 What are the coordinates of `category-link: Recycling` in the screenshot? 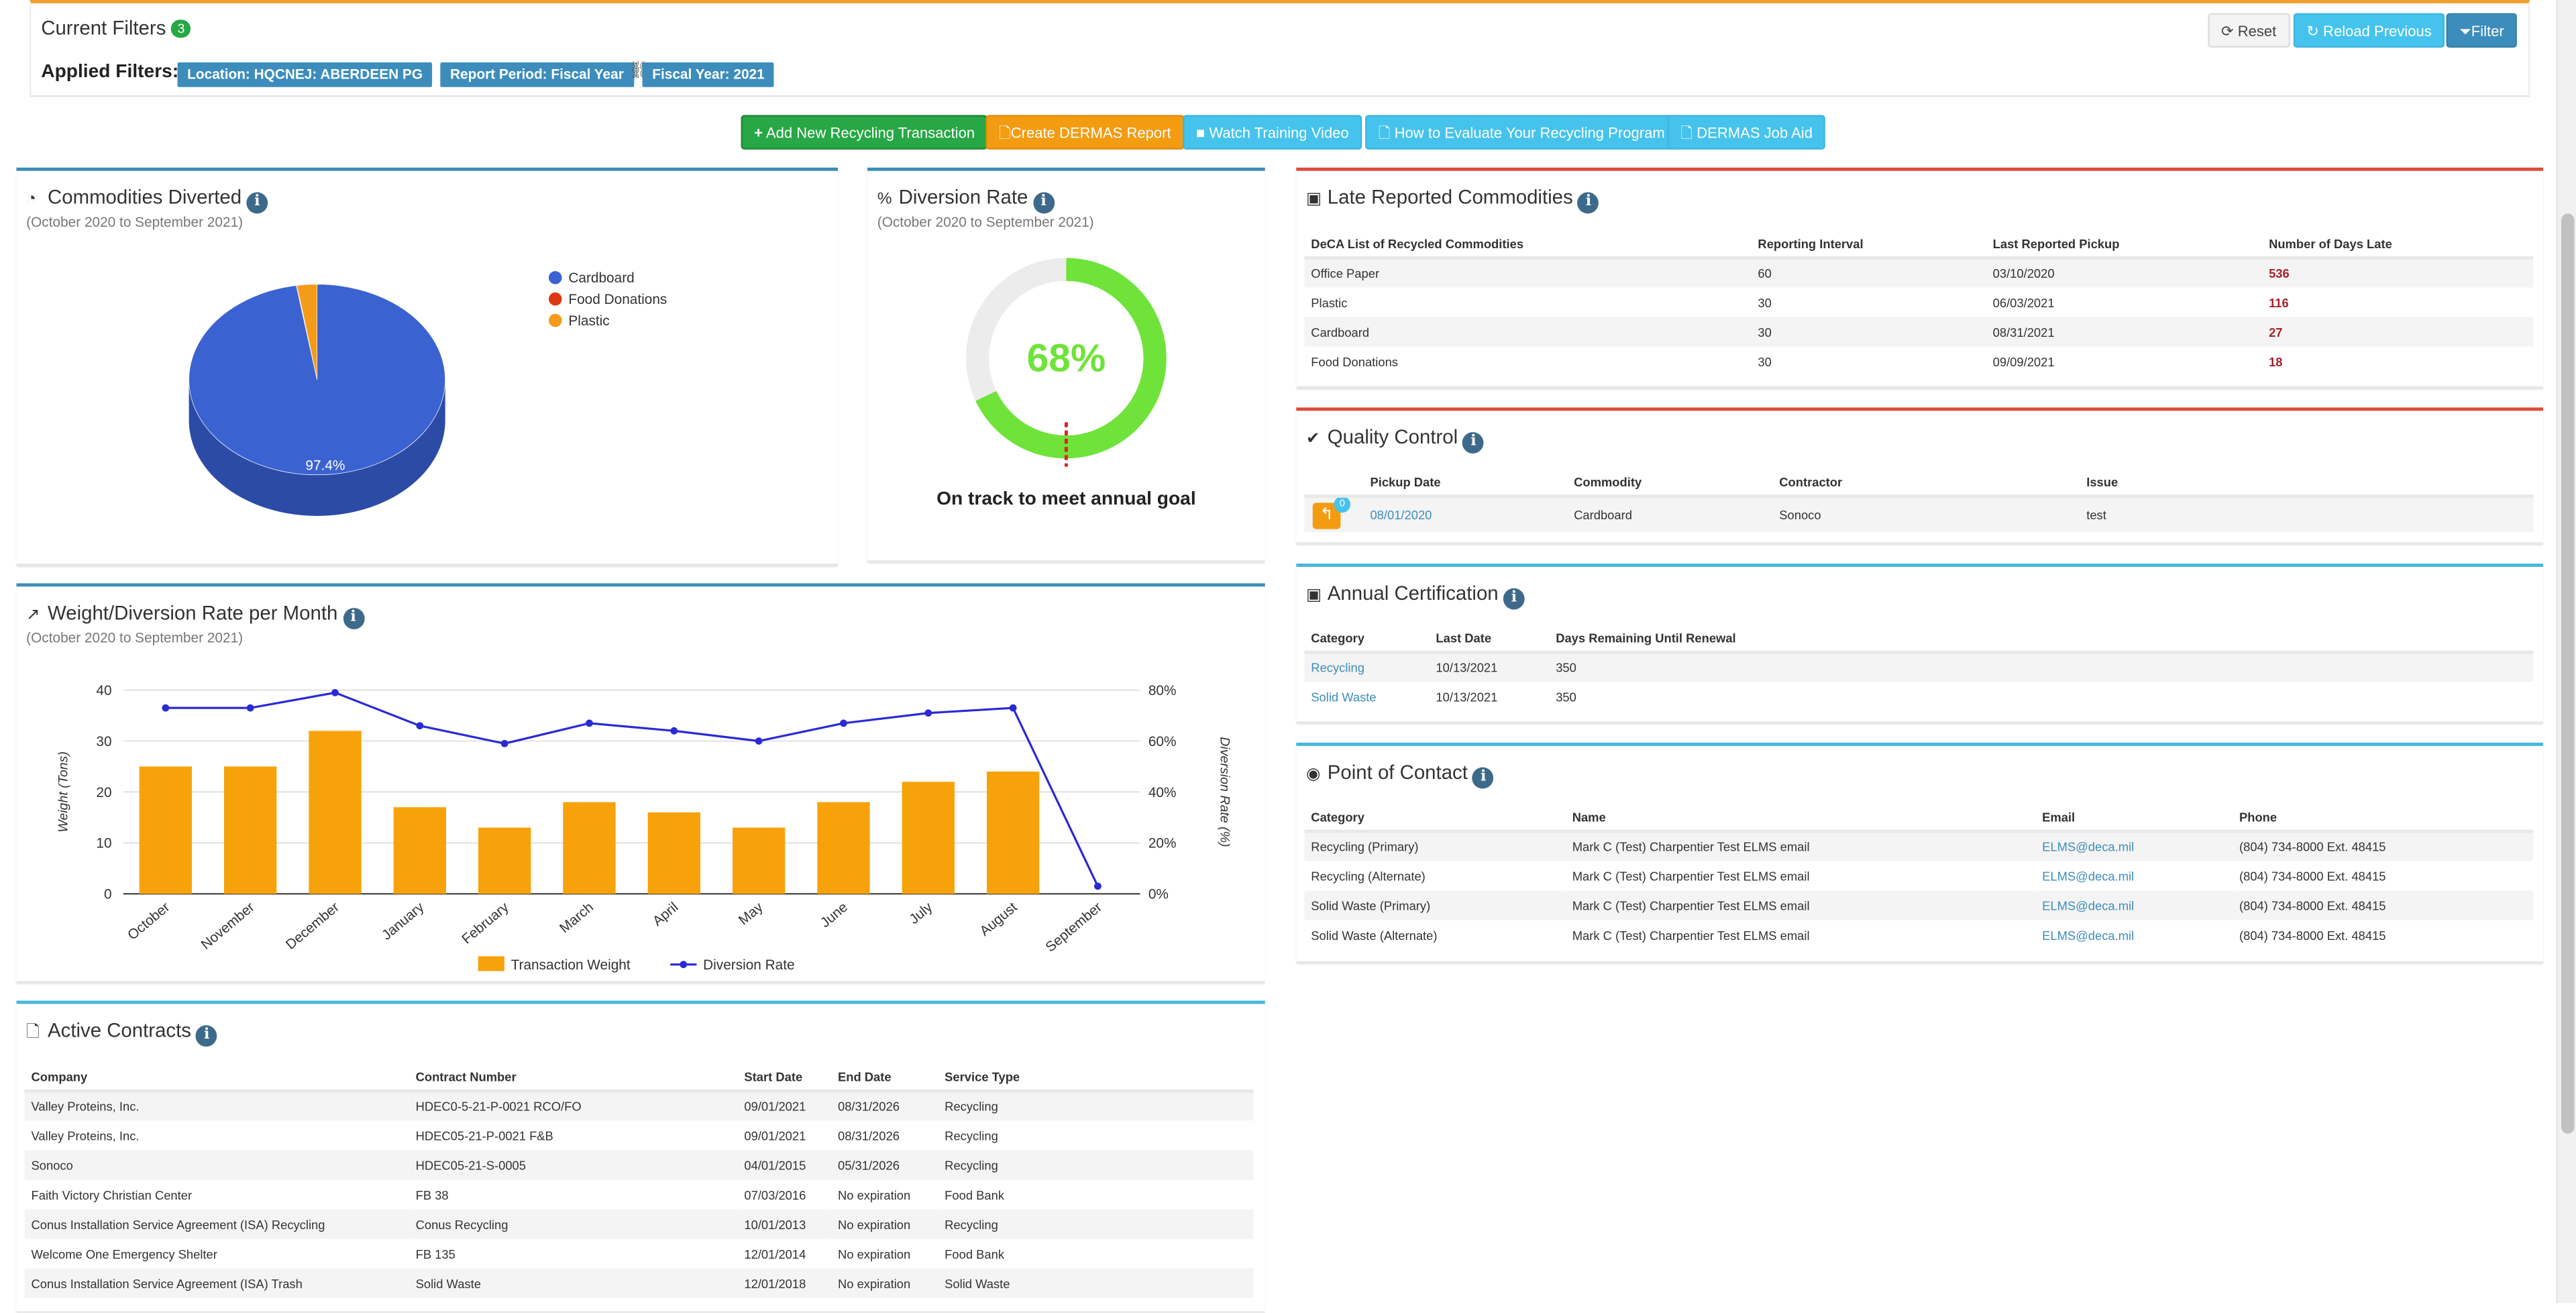 It's located at (1367, 667).